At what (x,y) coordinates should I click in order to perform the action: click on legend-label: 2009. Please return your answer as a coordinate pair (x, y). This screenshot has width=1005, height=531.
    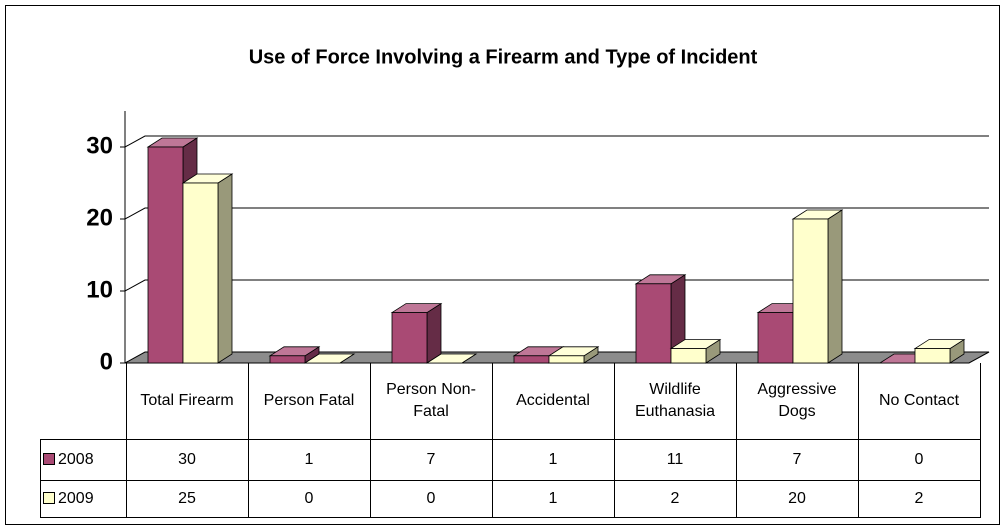
    Looking at the image, I should click on (76, 498).